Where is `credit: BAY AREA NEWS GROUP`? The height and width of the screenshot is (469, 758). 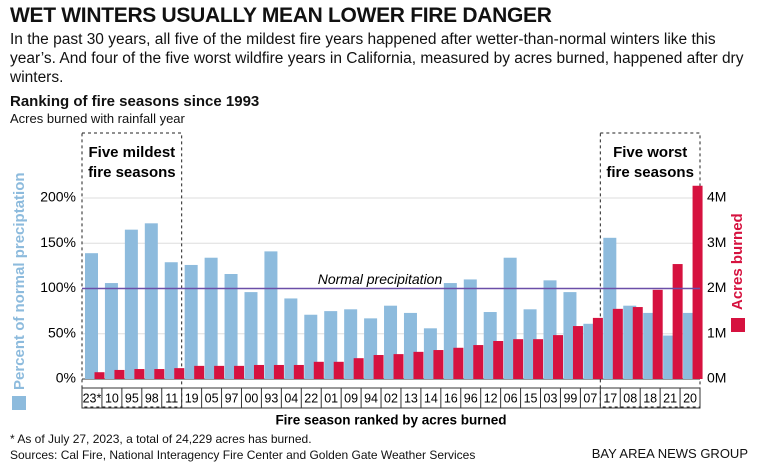 credit: BAY AREA NEWS GROUP is located at coordinates (669, 453).